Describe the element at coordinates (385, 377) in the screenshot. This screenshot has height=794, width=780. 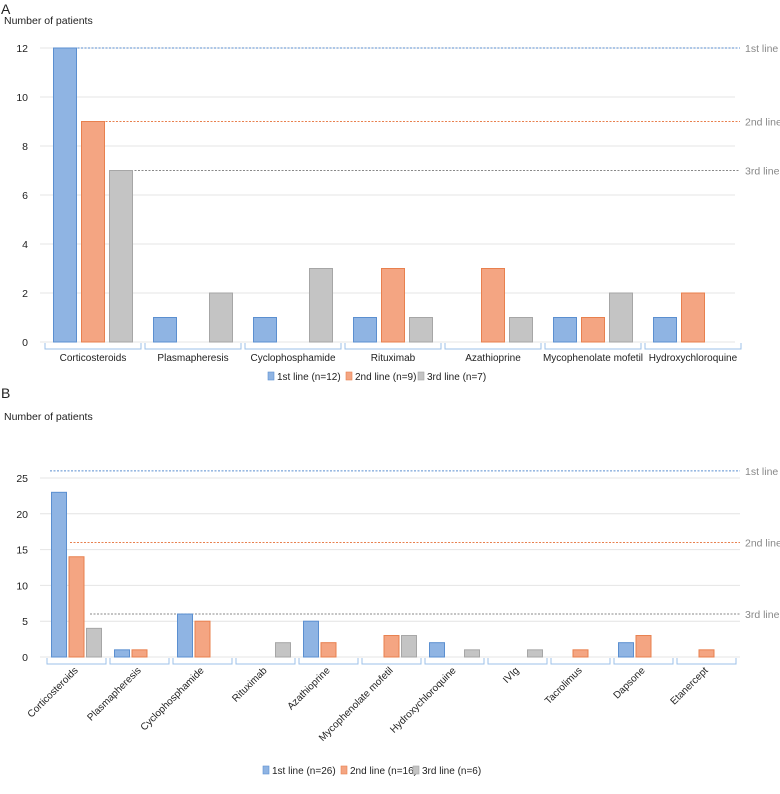
I see `legend-label: 2nd line (n=9)` at that location.